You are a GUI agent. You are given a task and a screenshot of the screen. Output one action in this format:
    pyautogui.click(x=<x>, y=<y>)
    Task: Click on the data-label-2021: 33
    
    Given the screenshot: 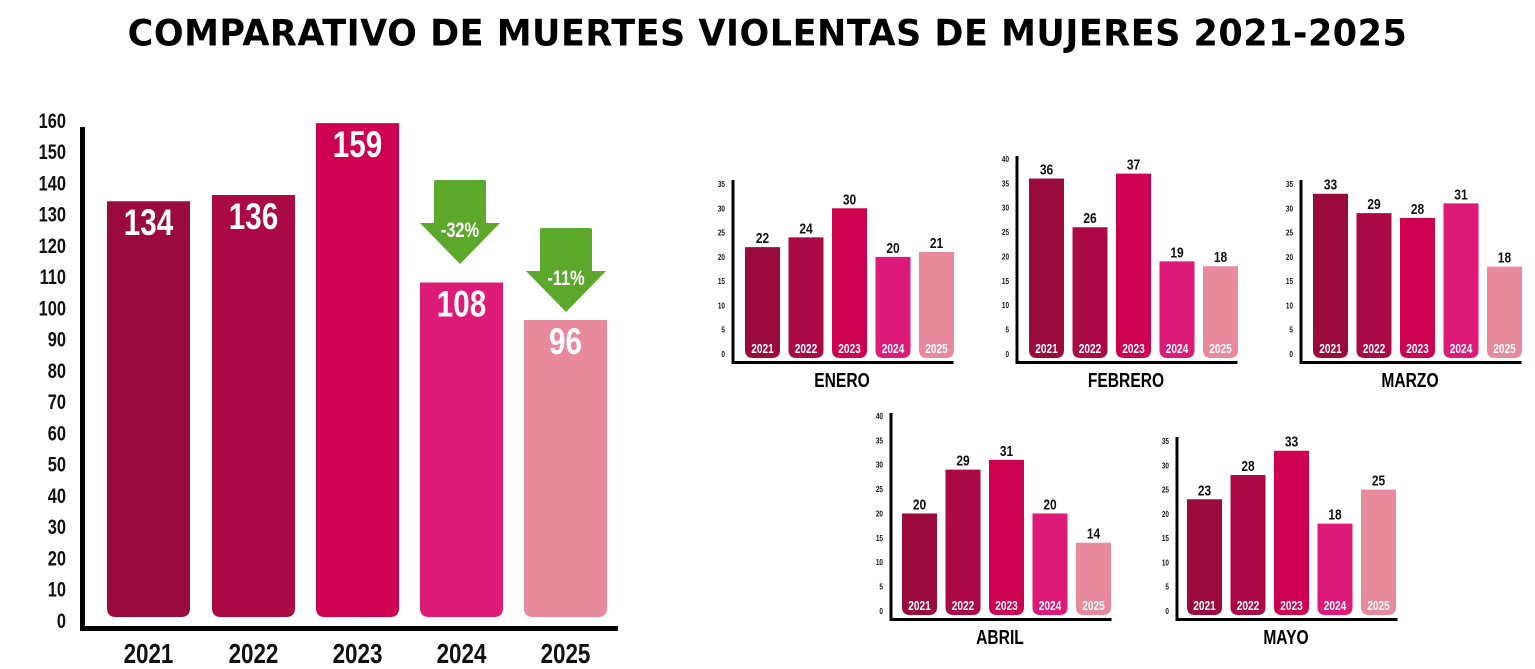 What is the action you would take?
    pyautogui.click(x=1331, y=184)
    